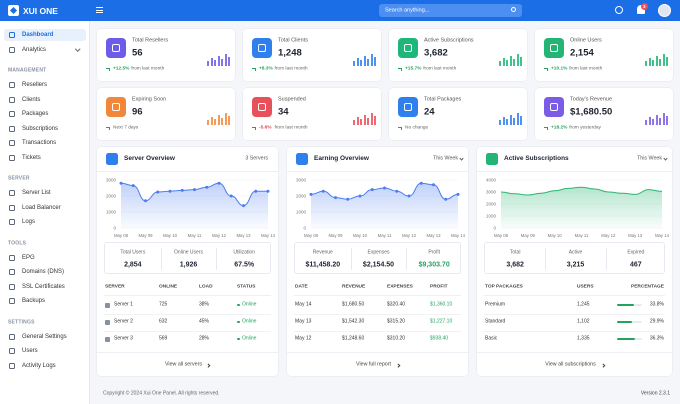 The image size is (680, 404). Describe the element at coordinates (417, 128) in the screenshot. I see `stat-note: No change` at that location.